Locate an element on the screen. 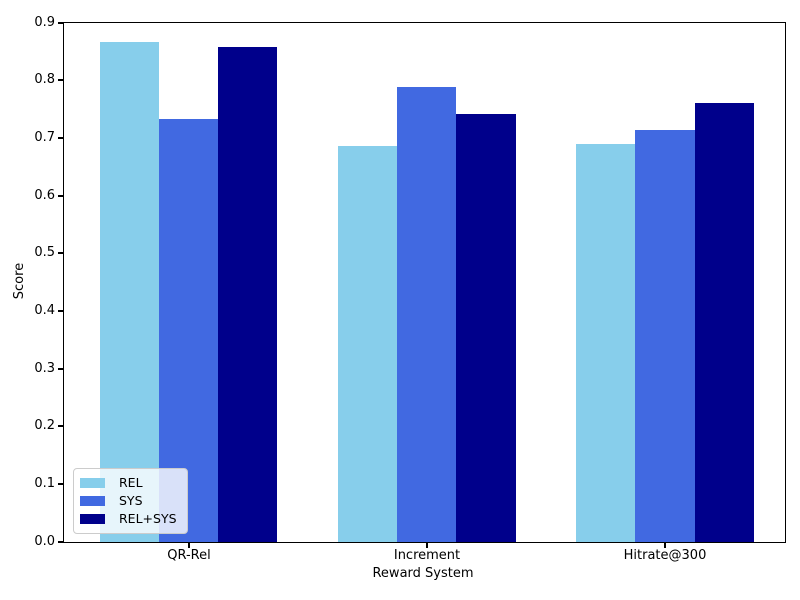 The height and width of the screenshot is (600, 800). y-tick-mark-0.7 is located at coordinates (60, 138).